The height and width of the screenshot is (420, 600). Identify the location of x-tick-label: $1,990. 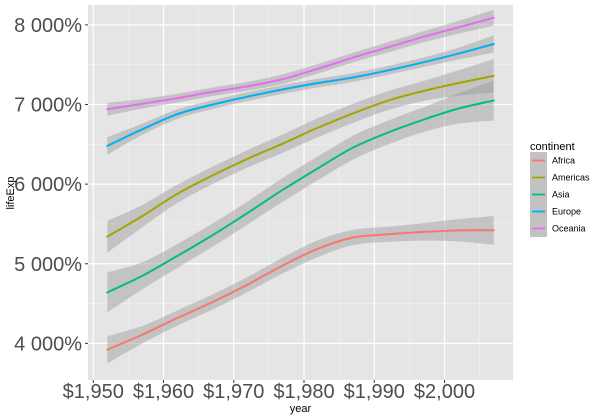
(374, 392).